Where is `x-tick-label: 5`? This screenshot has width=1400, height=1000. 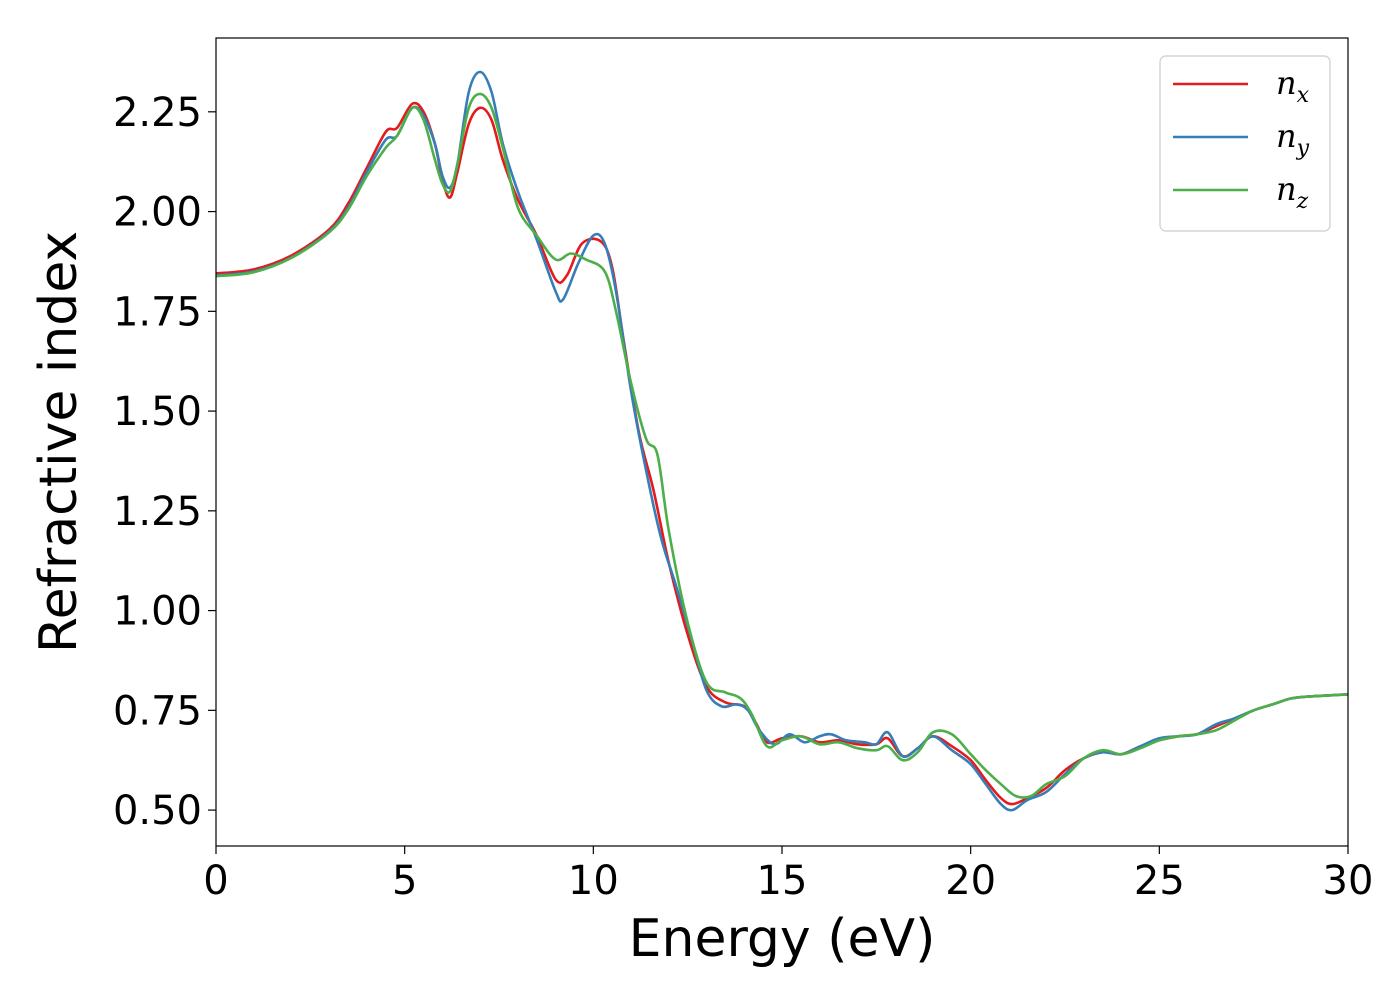
x-tick-label: 5 is located at coordinates (404, 881).